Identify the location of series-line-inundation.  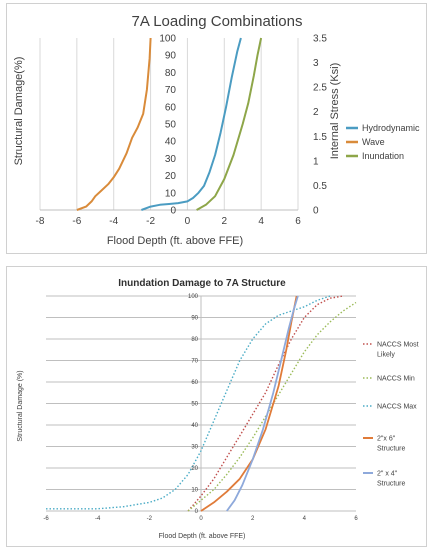
(229, 124).